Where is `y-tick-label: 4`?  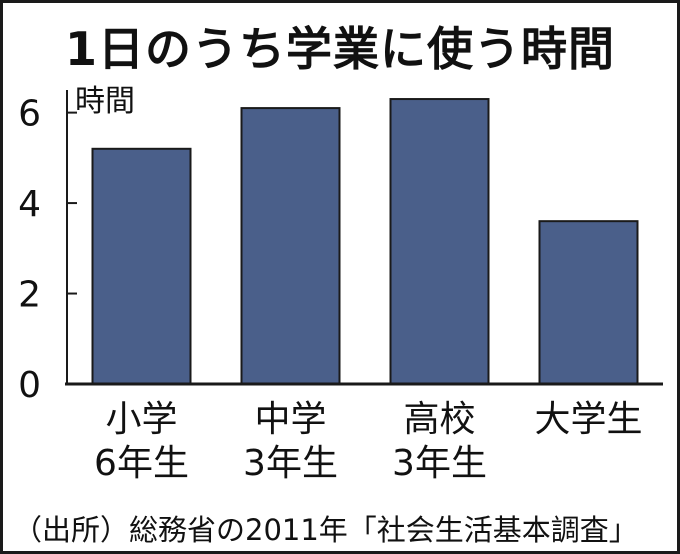
y-tick-label: 4 is located at coordinates (29, 204).